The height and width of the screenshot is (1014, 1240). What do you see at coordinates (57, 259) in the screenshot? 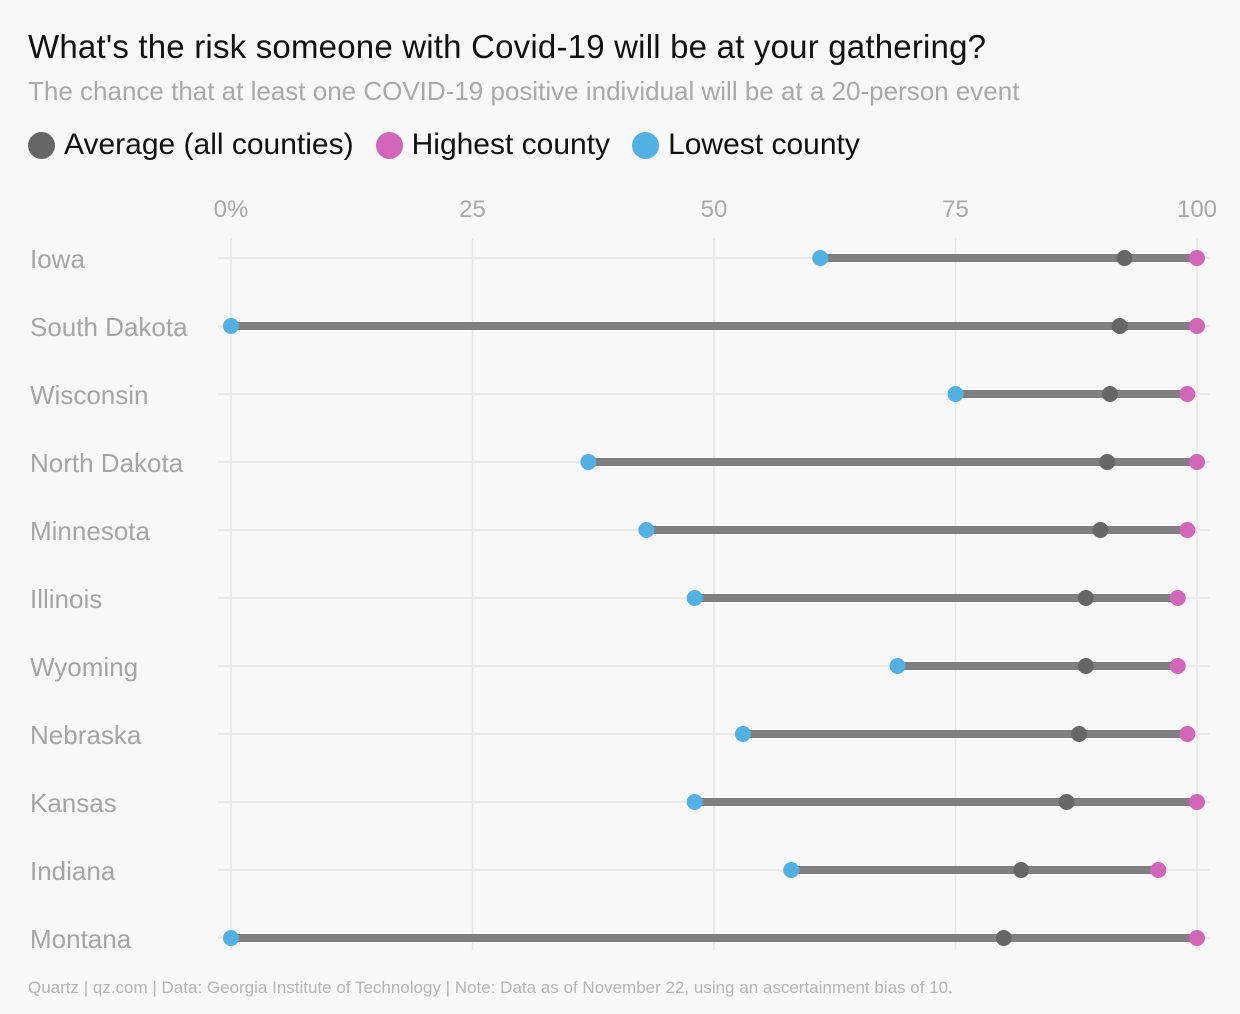
I see `category-label: Iowa` at bounding box center [57, 259].